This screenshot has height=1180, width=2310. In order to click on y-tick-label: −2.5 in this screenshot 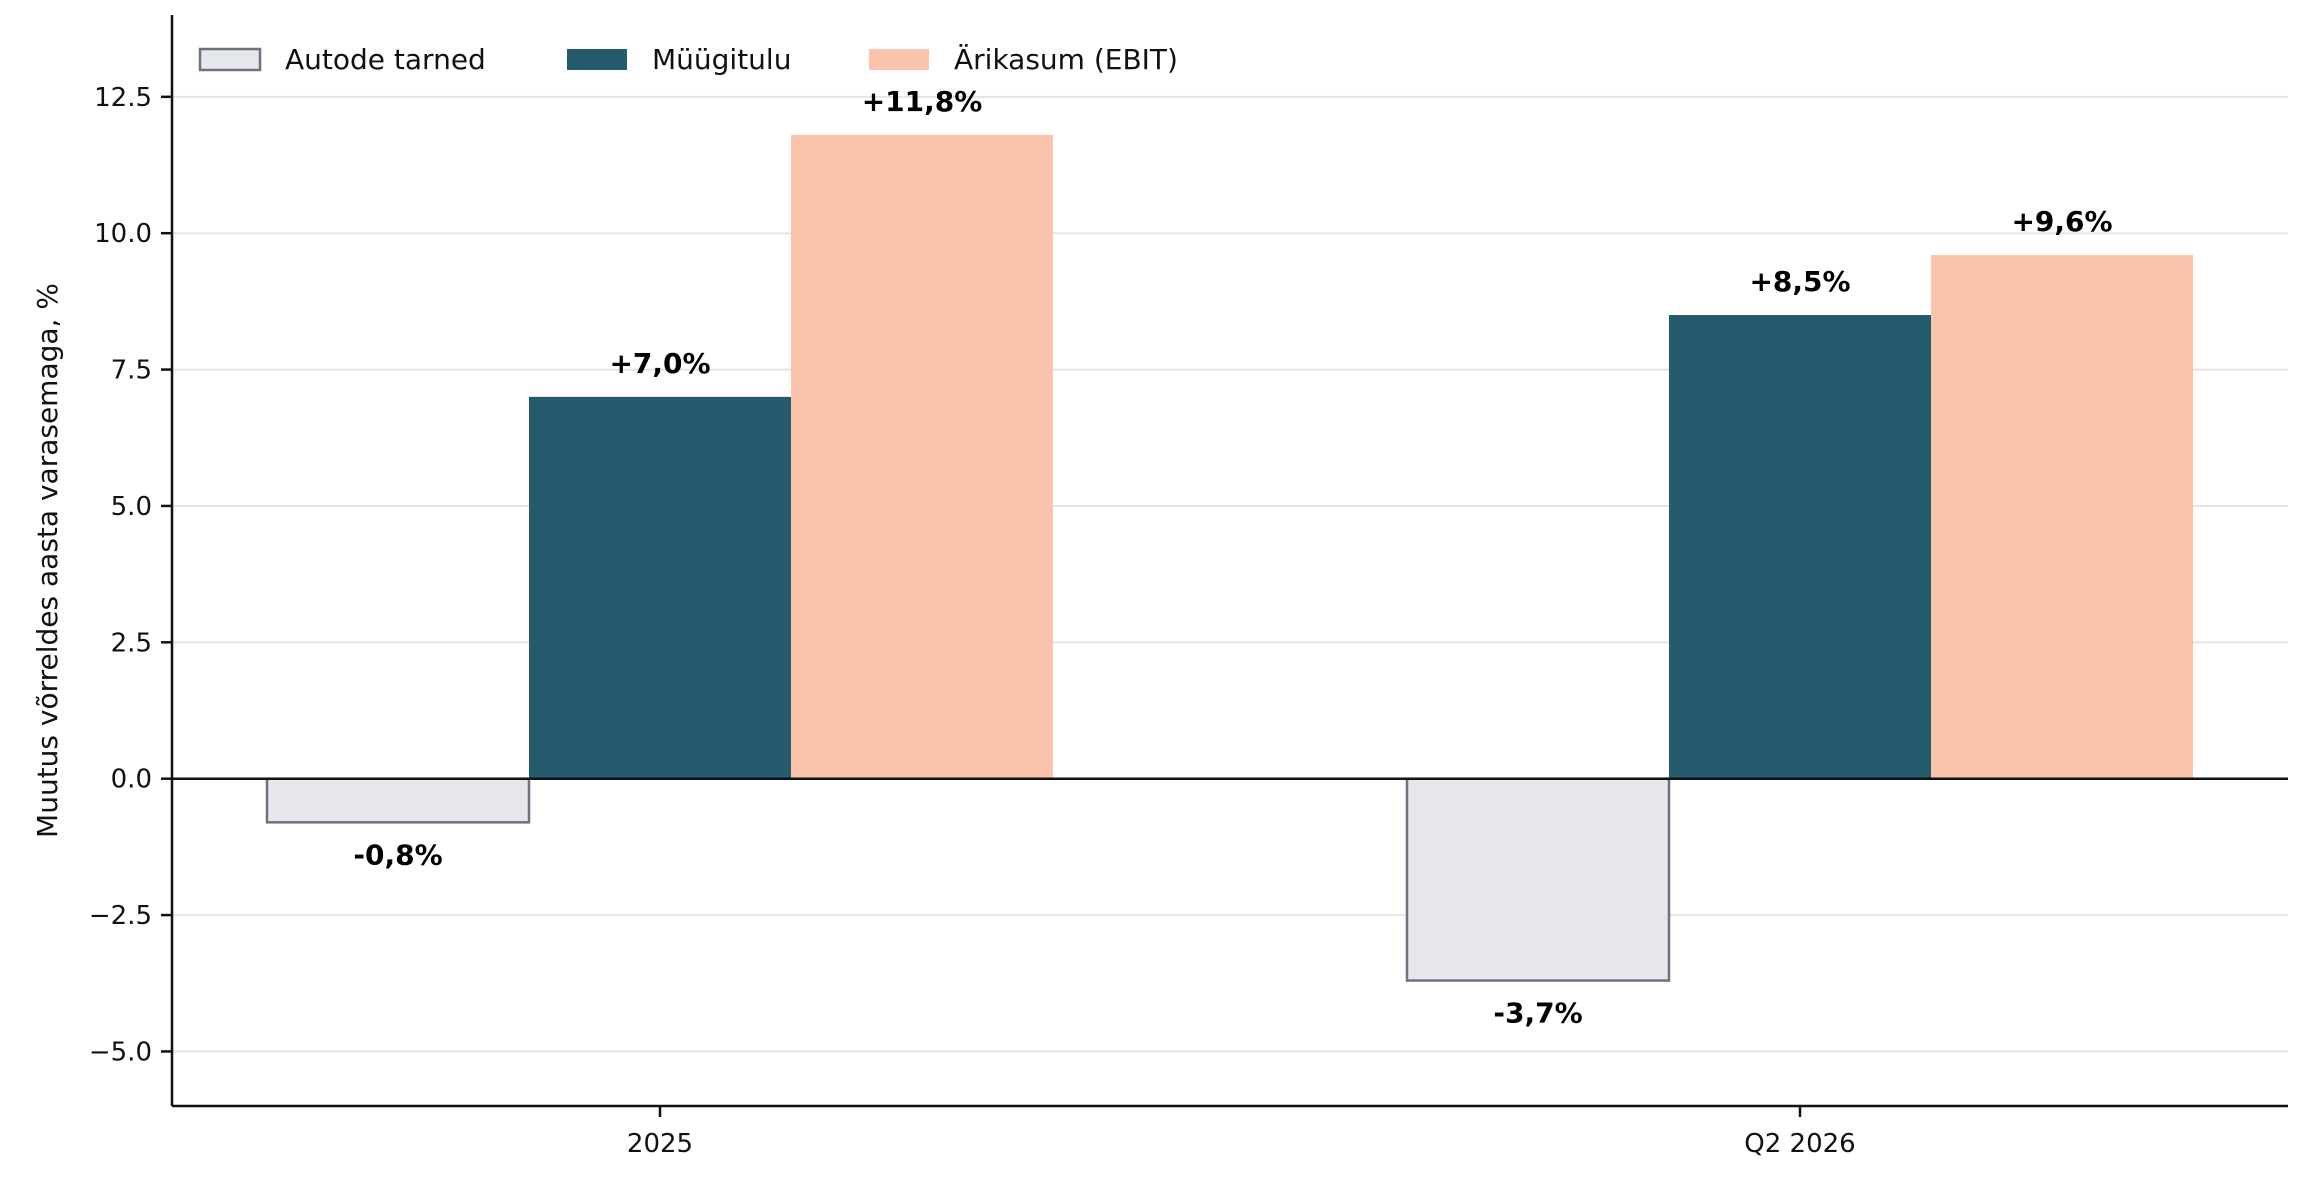, I will do `click(120, 916)`.